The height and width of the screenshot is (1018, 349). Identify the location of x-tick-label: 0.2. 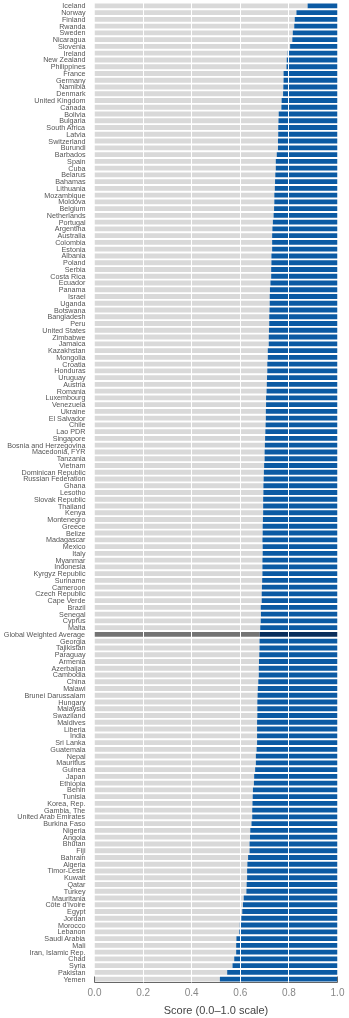
(143, 992).